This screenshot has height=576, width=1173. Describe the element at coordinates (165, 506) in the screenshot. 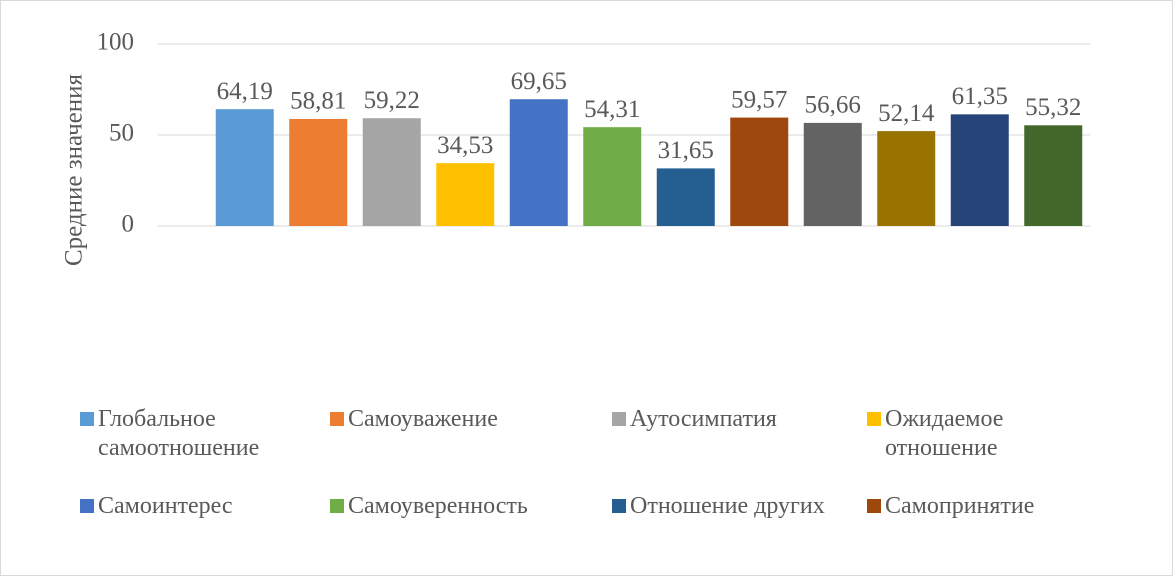

I see `legend-label: Самоинтерес` at that location.